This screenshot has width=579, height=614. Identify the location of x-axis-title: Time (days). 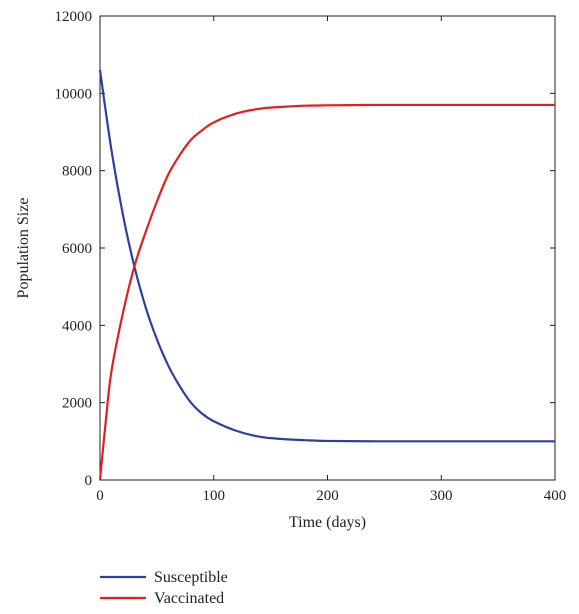
(327, 522).